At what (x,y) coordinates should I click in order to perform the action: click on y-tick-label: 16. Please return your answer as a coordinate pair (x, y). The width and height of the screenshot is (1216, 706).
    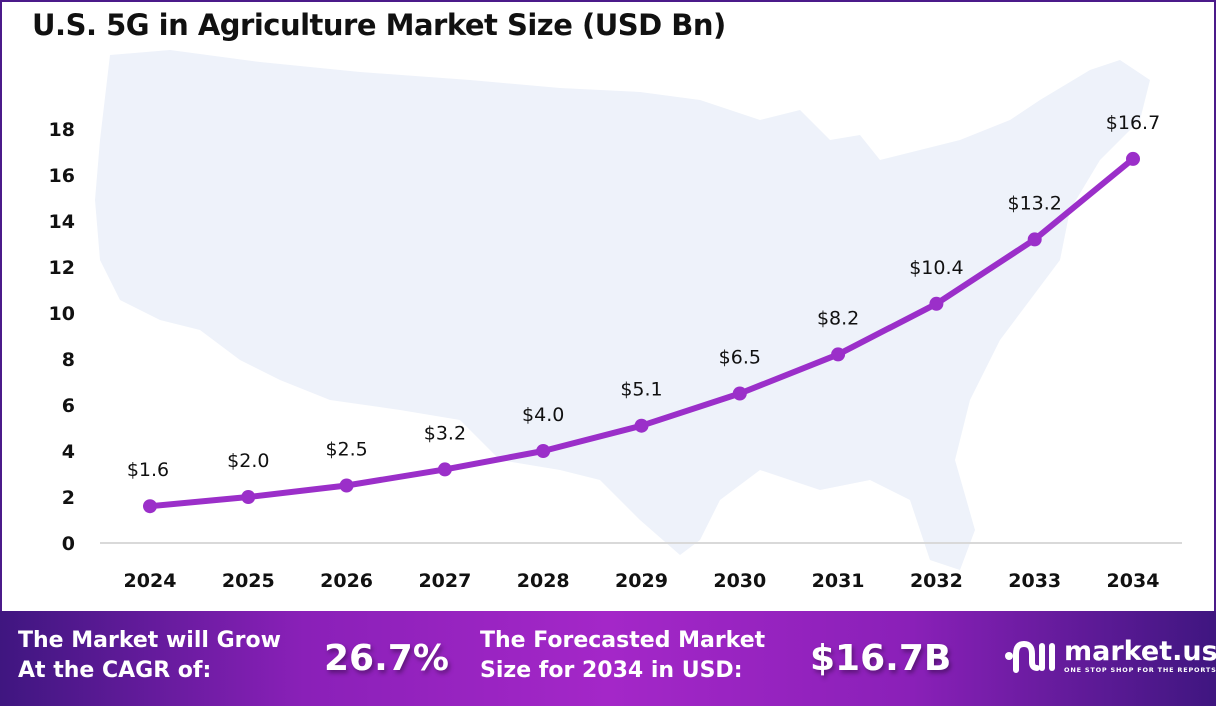
    Looking at the image, I should click on (62, 176).